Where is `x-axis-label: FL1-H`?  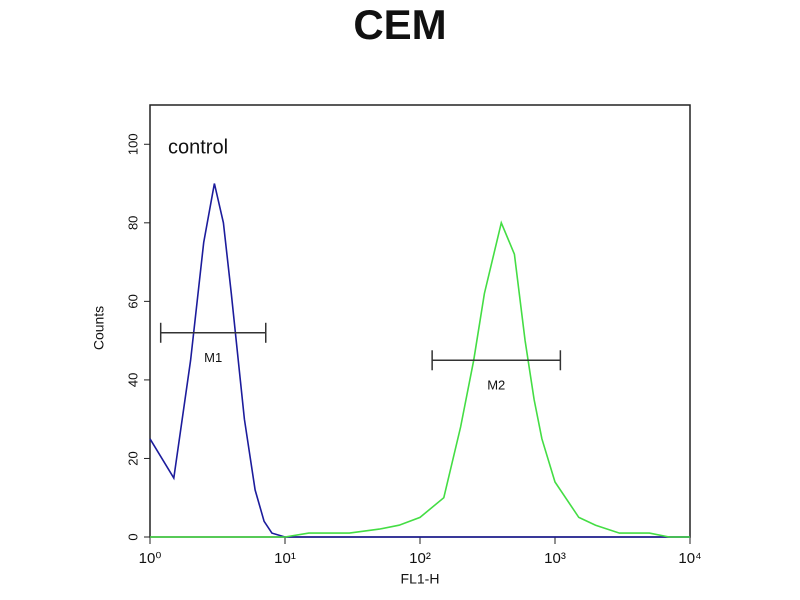
x-axis-label: FL1-H is located at coordinates (420, 579).